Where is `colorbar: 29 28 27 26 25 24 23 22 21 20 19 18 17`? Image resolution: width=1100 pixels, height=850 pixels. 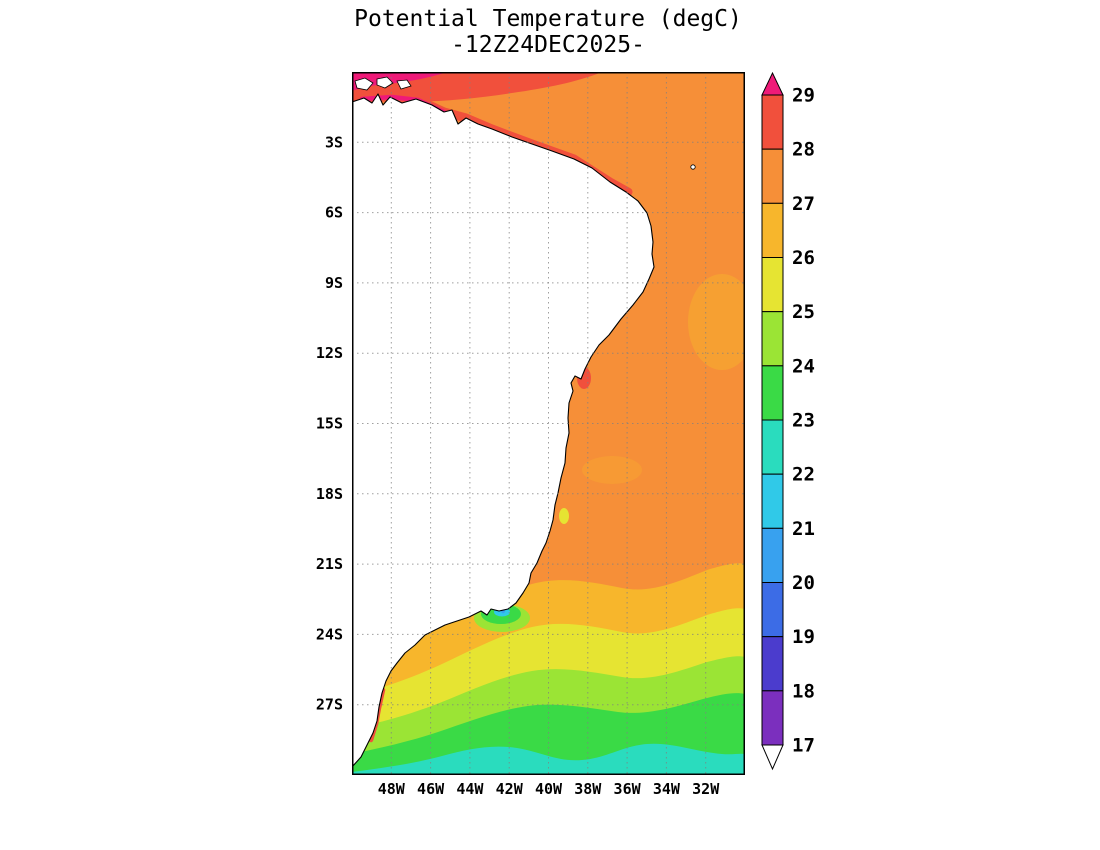
colorbar: 29 28 27 26 25 24 23 22 21 20 19 18 17 is located at coordinates (788, 421).